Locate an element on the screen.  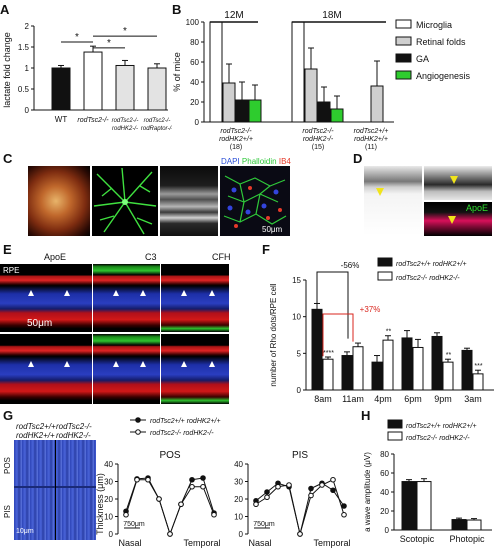
g-xlabel-nasal-0: Nasal is located at coordinates (129, 543).